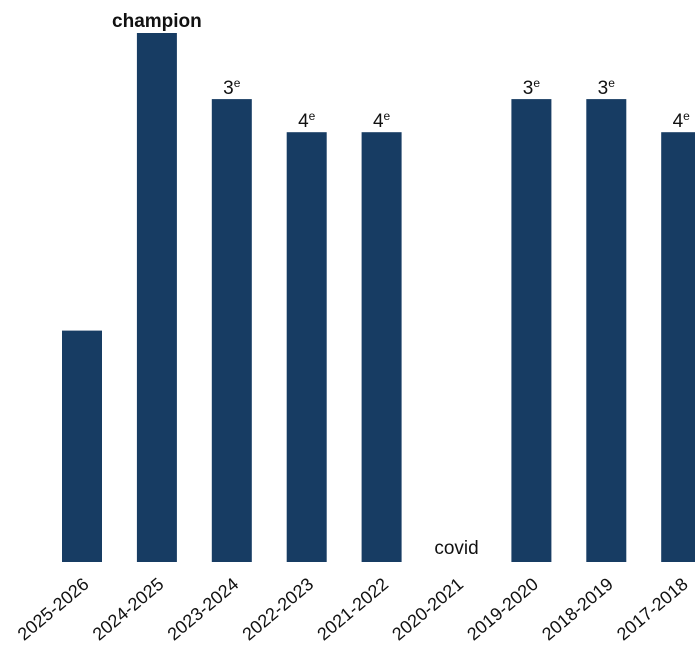 This screenshot has height=670, width=695. I want to click on data-label-value: covid, so click(456, 548).